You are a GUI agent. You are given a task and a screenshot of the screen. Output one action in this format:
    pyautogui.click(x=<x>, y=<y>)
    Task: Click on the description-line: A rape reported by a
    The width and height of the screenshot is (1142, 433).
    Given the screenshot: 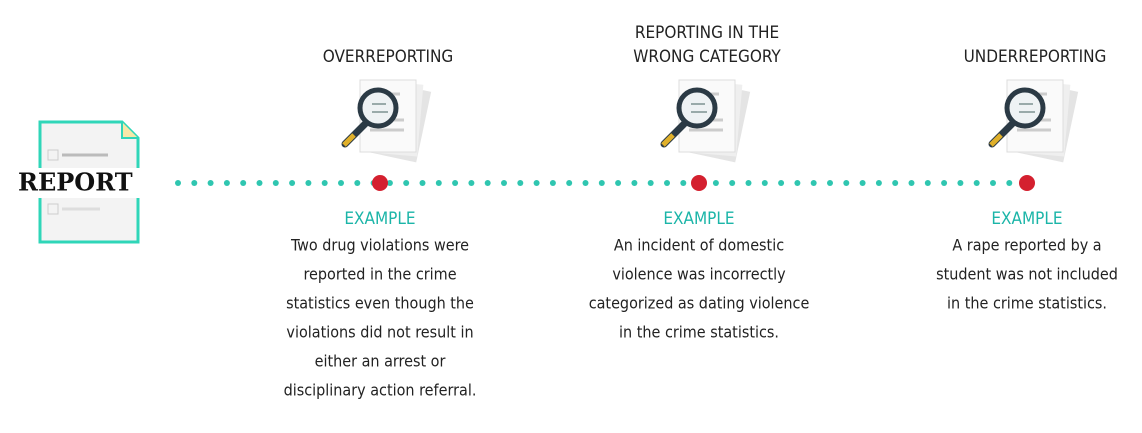 What is the action you would take?
    pyautogui.click(x=1026, y=245)
    